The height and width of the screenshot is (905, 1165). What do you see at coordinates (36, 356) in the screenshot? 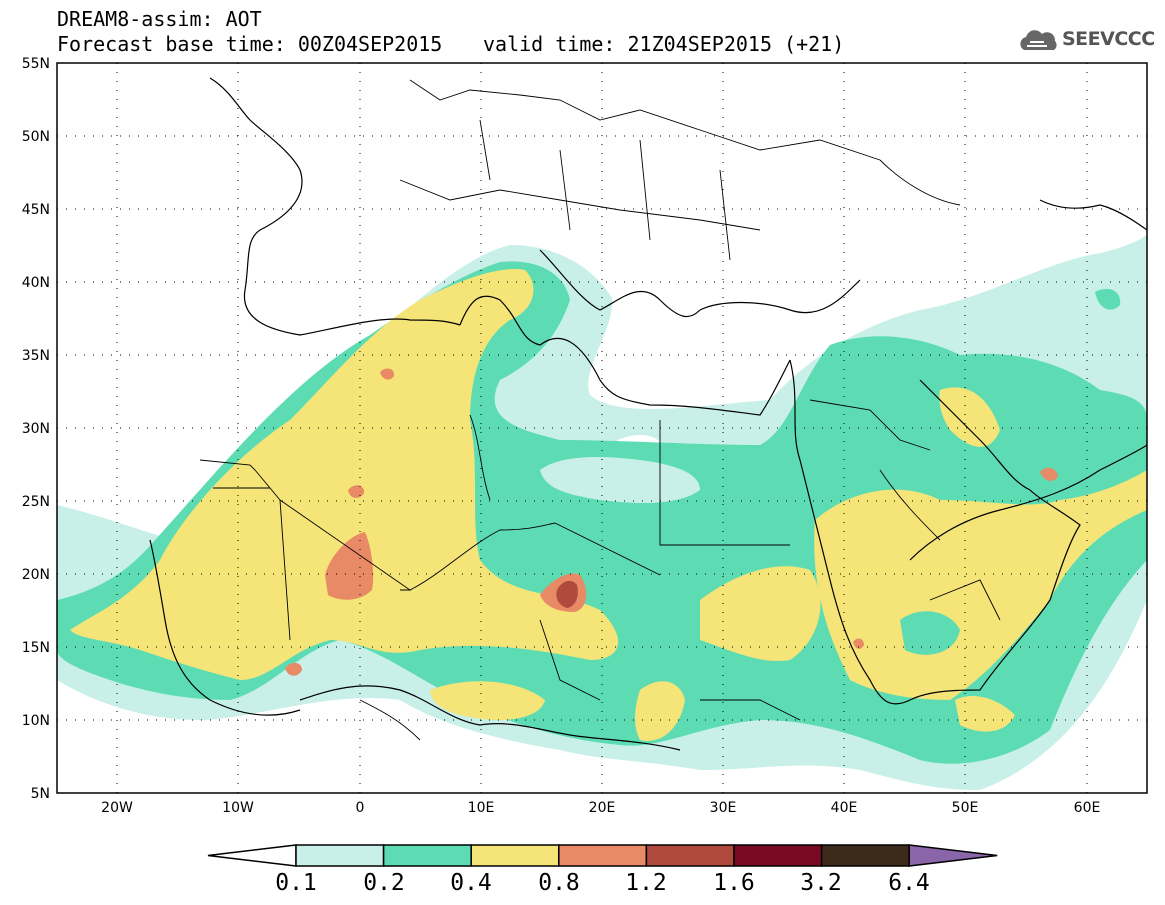
I see `lat-label: 35N` at bounding box center [36, 356].